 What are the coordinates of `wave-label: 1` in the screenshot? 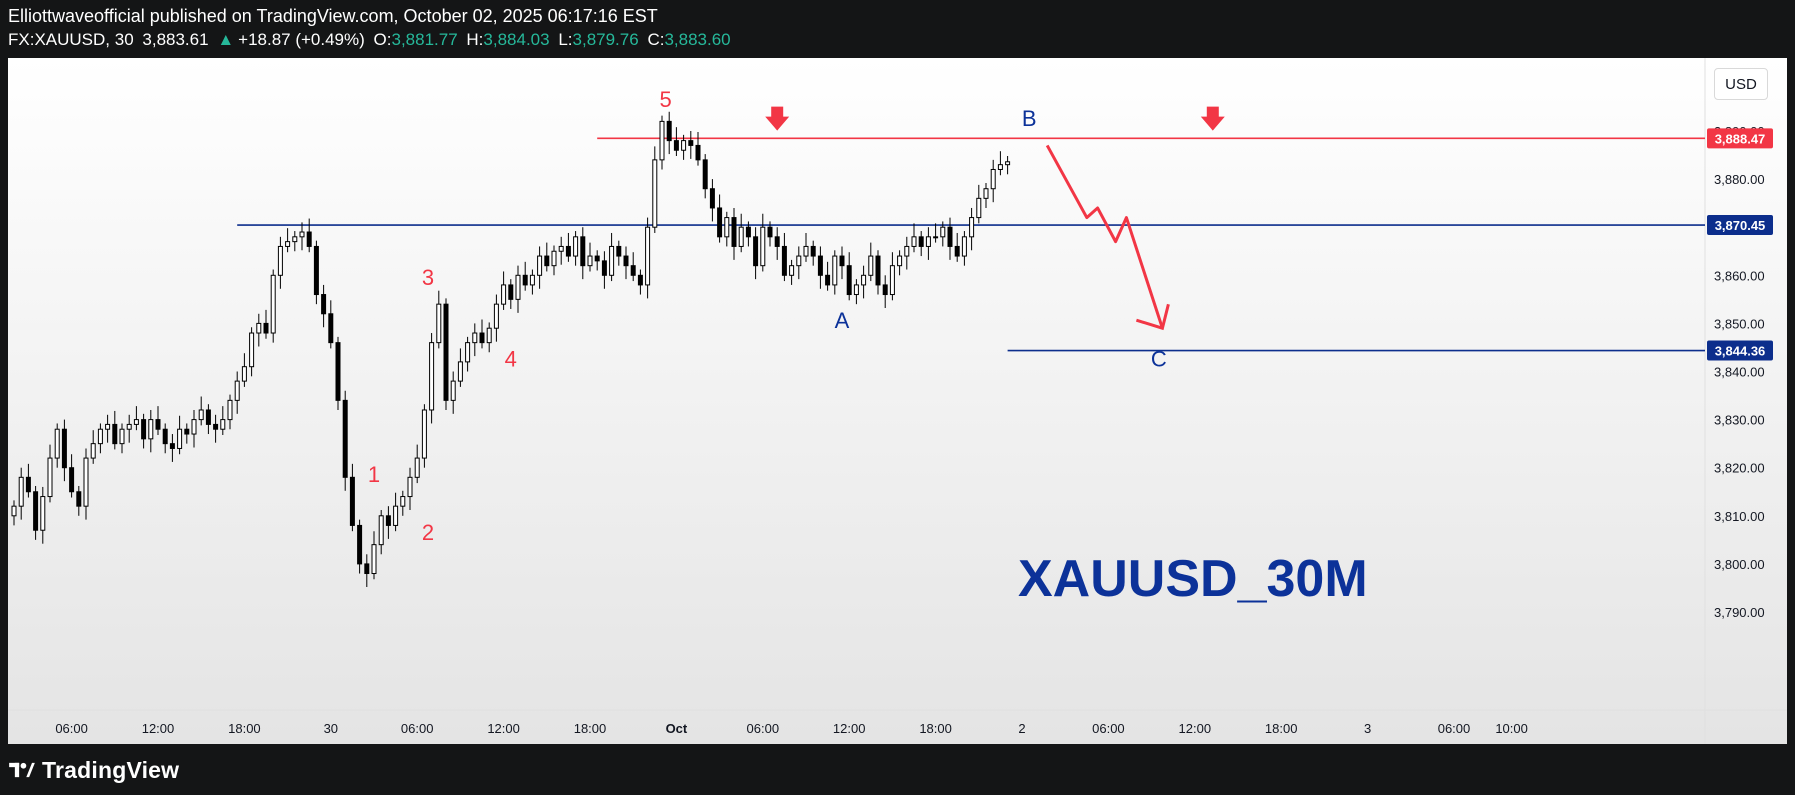 It's located at (374, 474).